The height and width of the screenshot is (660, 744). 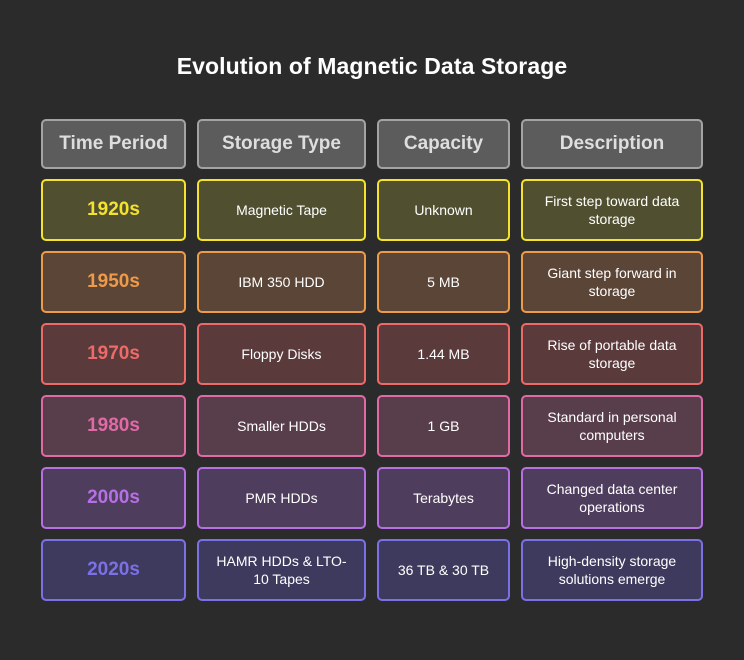 What do you see at coordinates (443, 426) in the screenshot?
I see `row-capacity-cell: 1 GB` at bounding box center [443, 426].